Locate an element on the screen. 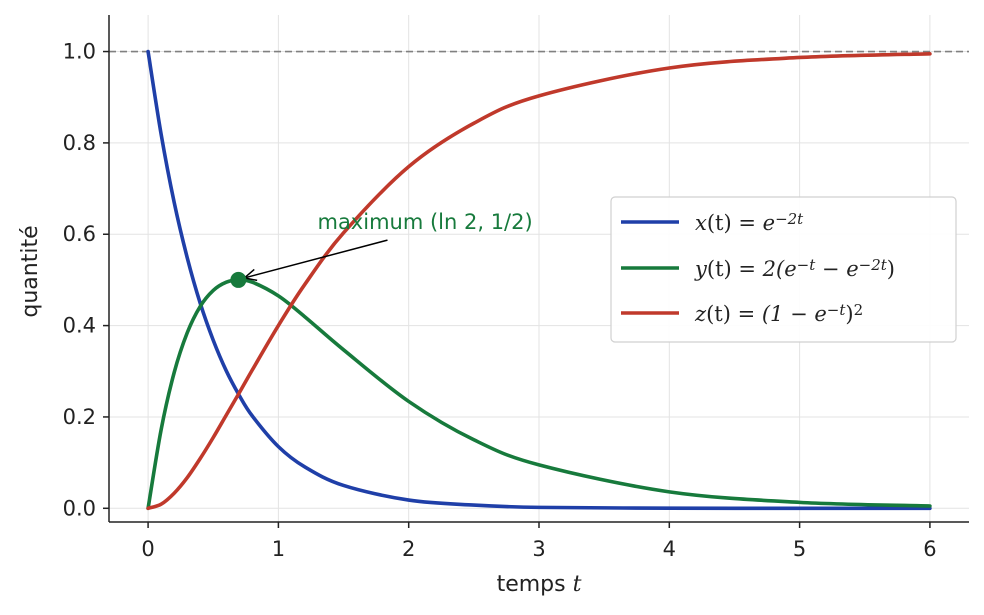  maximum-point is located at coordinates (238, 279).